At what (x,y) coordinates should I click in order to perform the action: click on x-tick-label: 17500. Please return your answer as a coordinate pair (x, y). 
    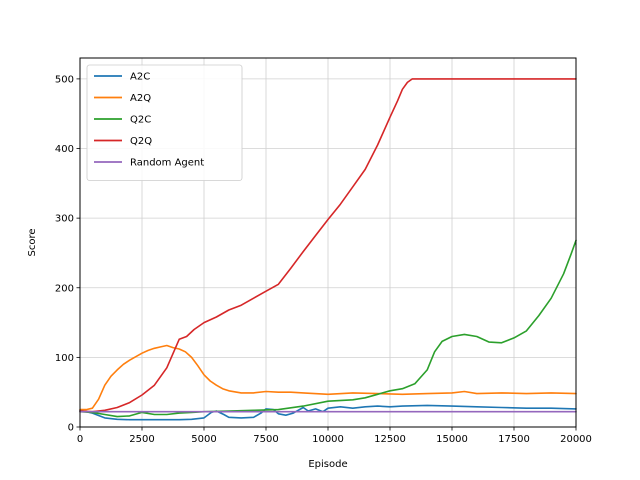
    Looking at the image, I should click on (514, 439).